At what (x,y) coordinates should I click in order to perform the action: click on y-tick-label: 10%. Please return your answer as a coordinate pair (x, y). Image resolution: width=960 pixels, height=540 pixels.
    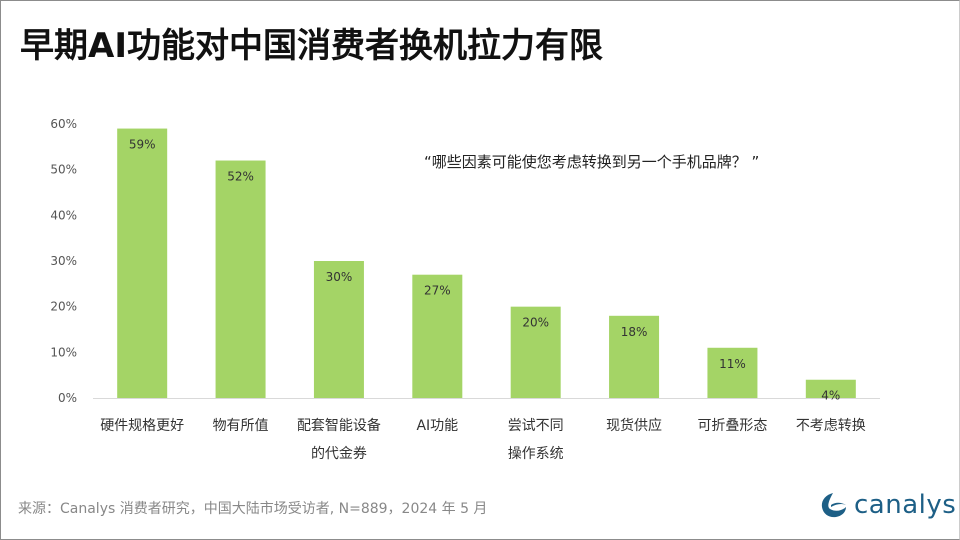
    Looking at the image, I should click on (63, 352).